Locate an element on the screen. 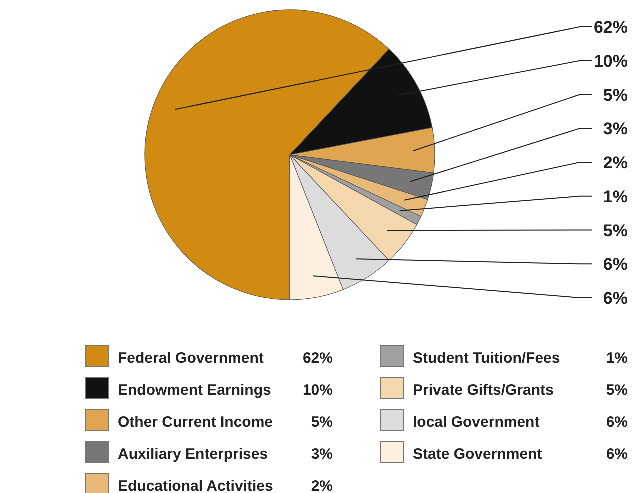  data-label: 1% is located at coordinates (615, 196).